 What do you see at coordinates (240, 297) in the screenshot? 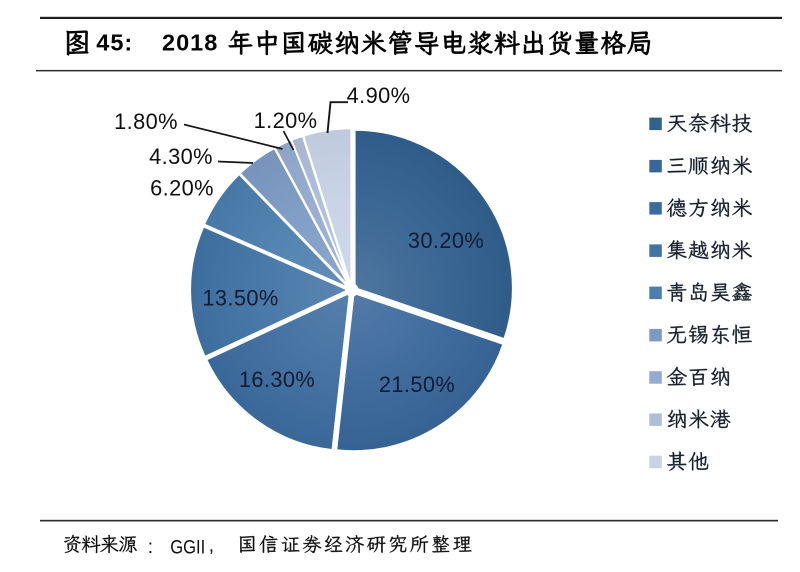
I see `svg-text: 13.50%` at bounding box center [240, 297].